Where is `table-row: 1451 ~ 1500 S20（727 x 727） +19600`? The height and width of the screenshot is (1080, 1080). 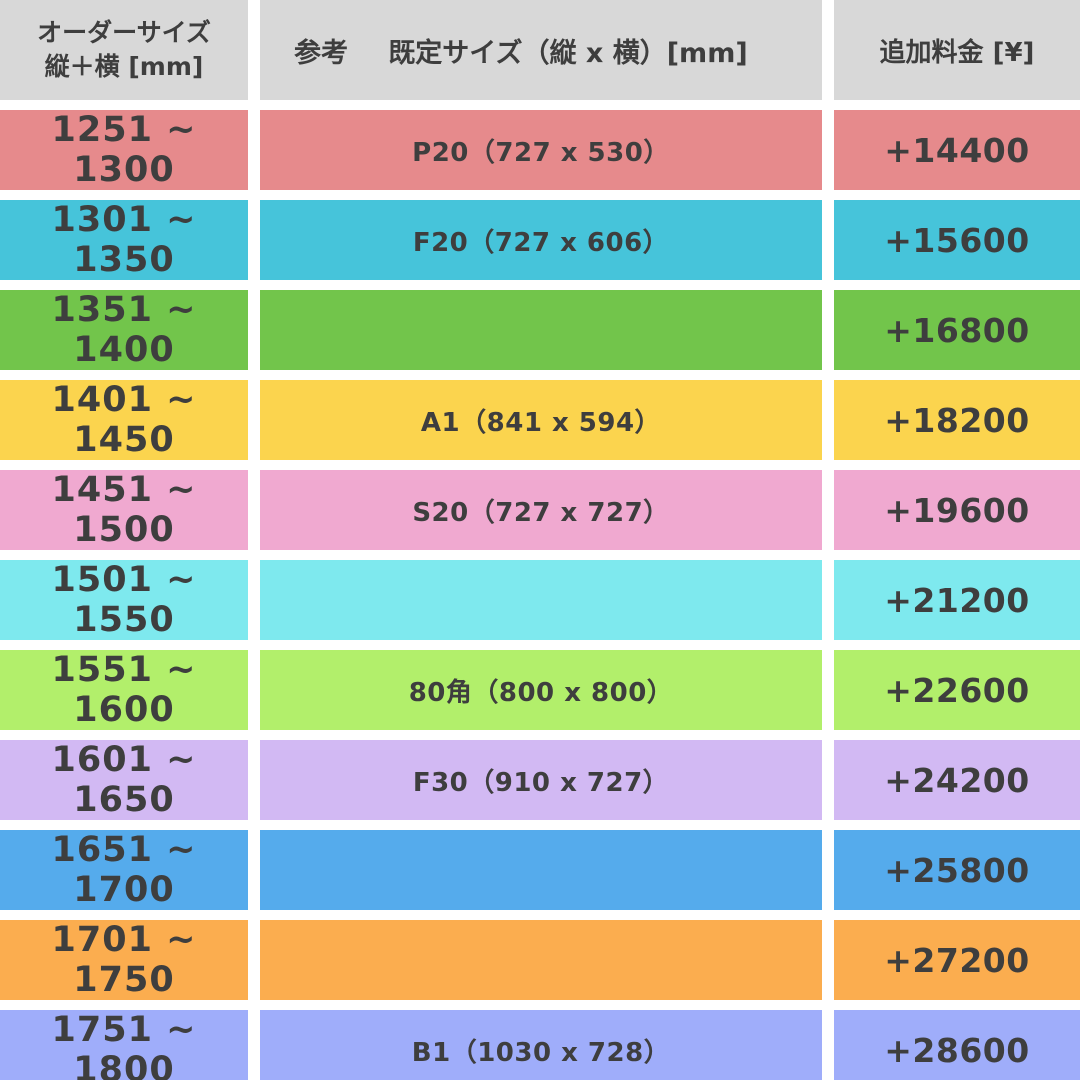
table-row: 1451 ~ 1500 S20（727 x 727） +19600 is located at coordinates (540, 510).